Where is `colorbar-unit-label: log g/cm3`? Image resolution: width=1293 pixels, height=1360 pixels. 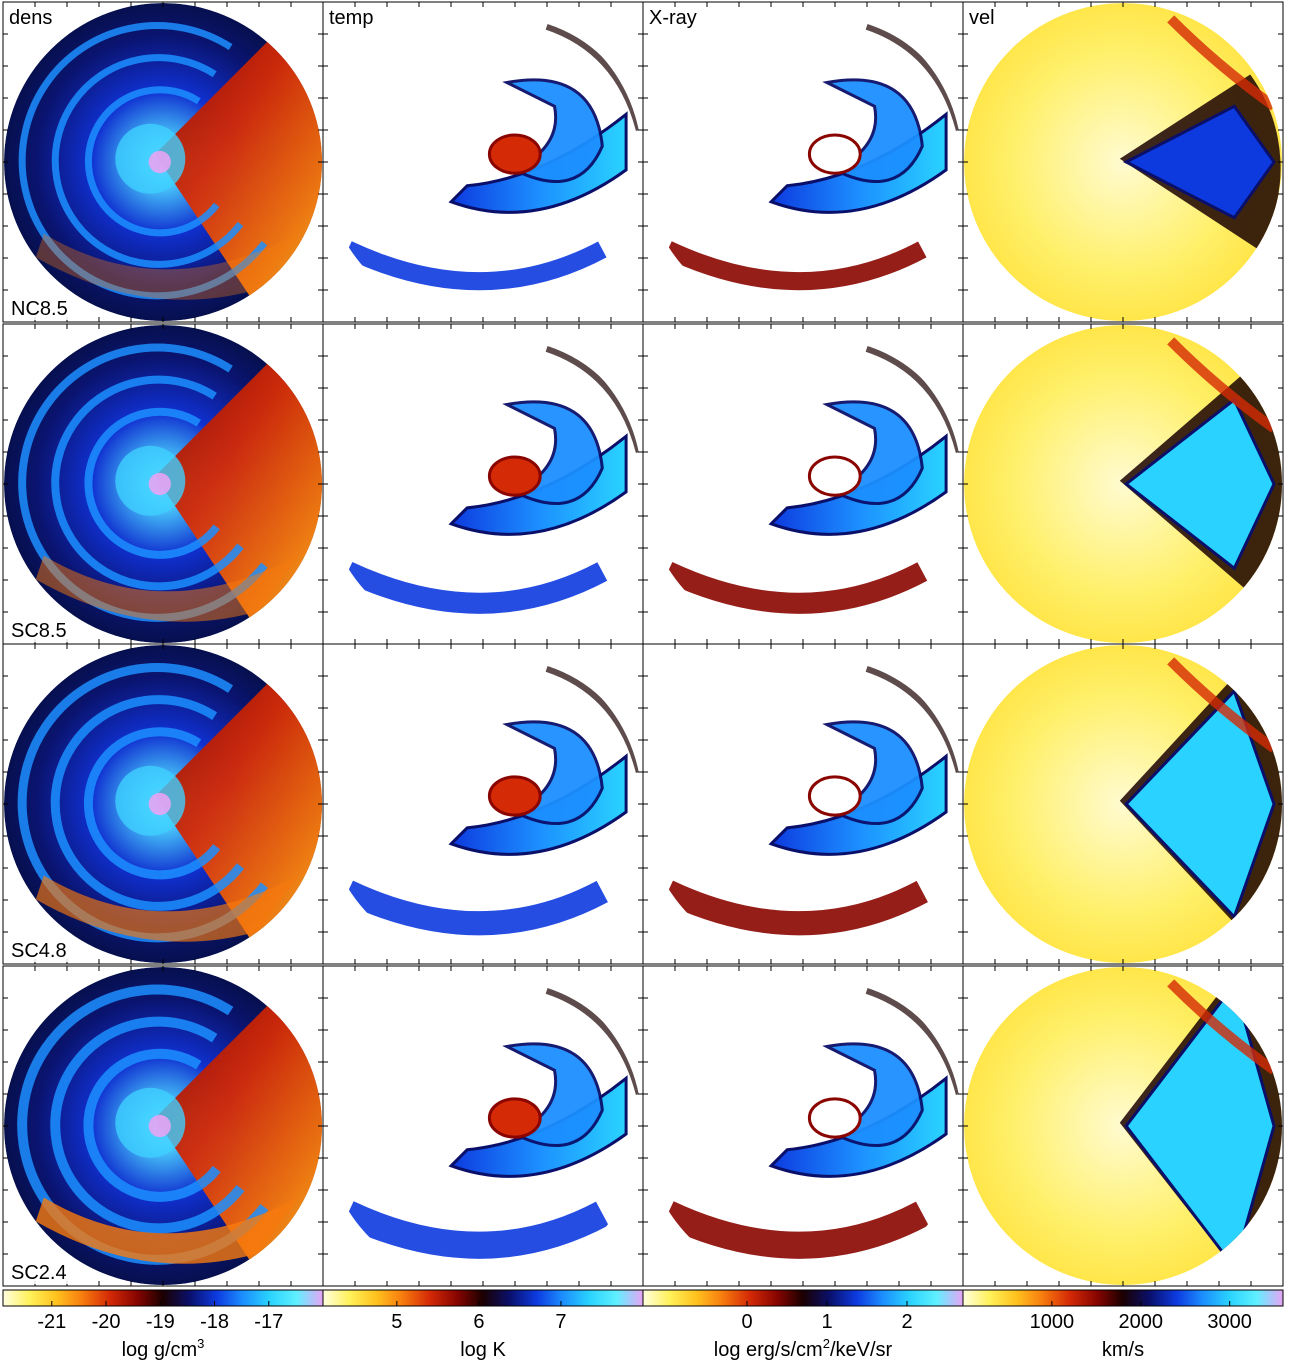
colorbar-unit-label: log g/cm3 is located at coordinates (163, 1348).